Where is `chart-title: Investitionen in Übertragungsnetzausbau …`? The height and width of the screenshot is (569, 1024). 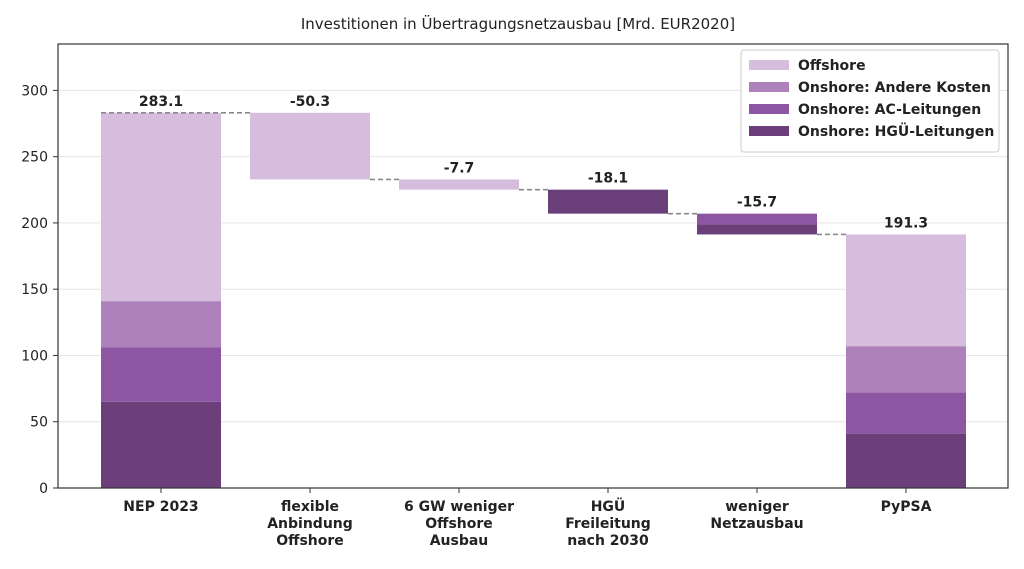 chart-title: Investitionen in Übertragungsnetzausbau … is located at coordinates (518, 23).